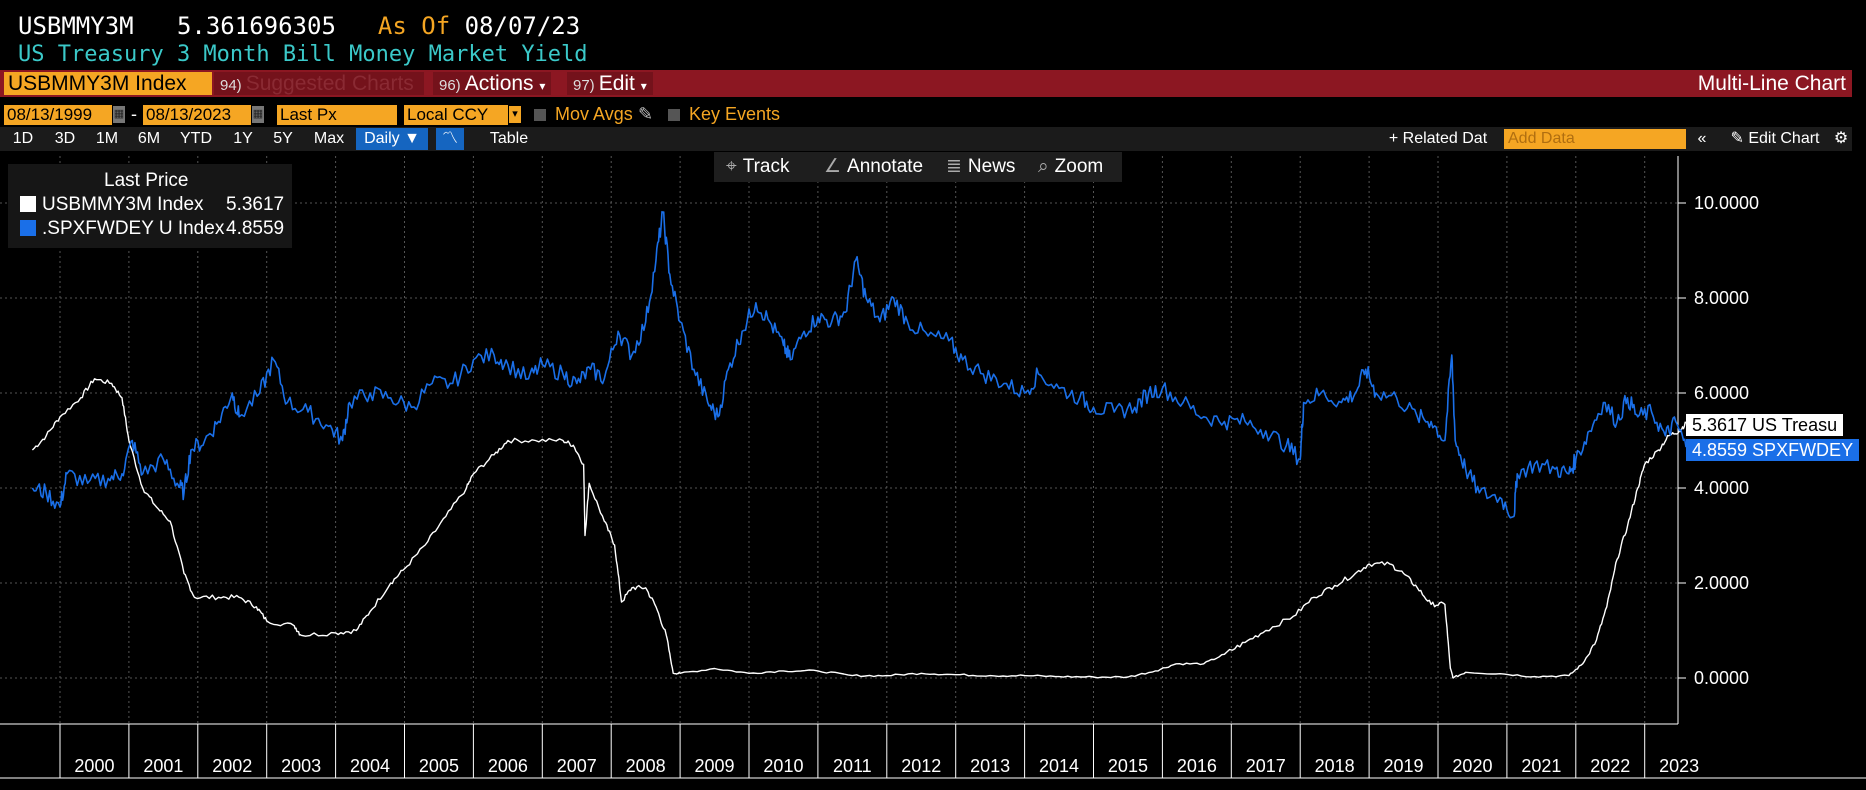 Image resolution: width=1866 pixels, height=790 pixels. I want to click on range-1y: 1Y, so click(243, 138).